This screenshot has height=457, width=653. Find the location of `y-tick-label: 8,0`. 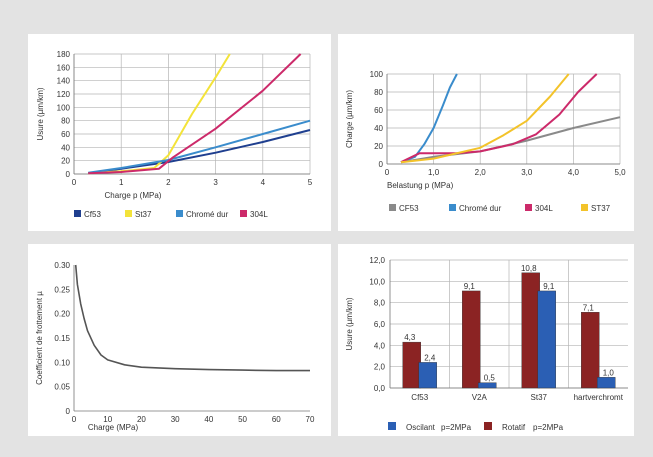

y-tick-label: 8,0 is located at coordinates (380, 303).